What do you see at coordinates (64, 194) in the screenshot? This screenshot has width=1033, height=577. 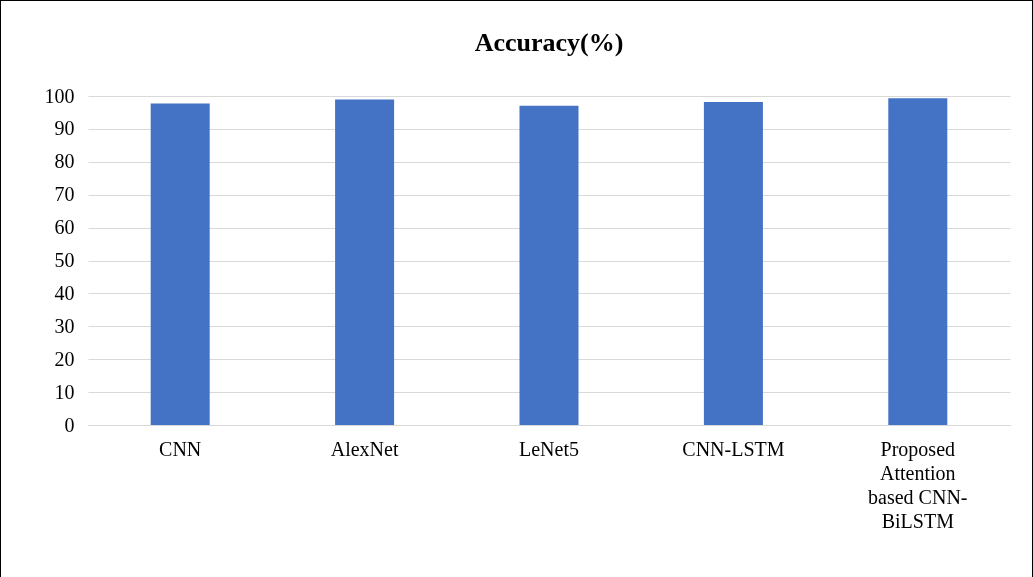 I see `y-tick-label: 70` at bounding box center [64, 194].